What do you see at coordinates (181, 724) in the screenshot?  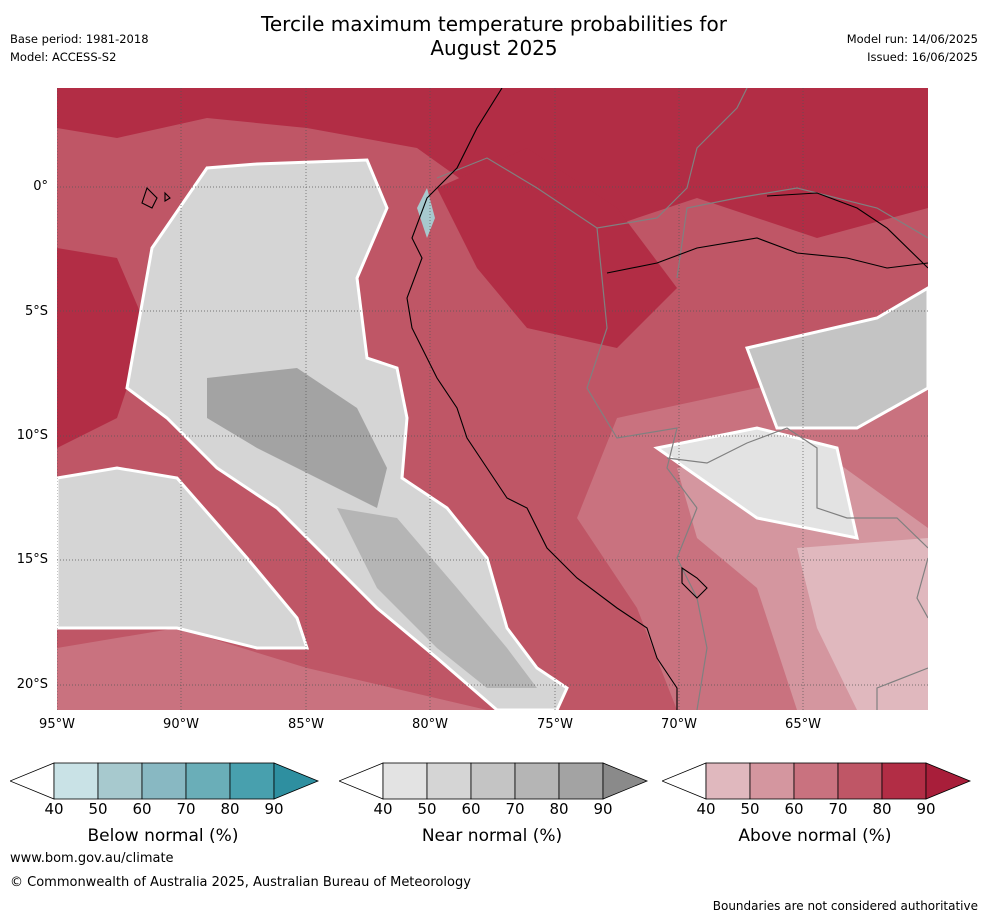 I see `lon-label-90w: 90°W` at bounding box center [181, 724].